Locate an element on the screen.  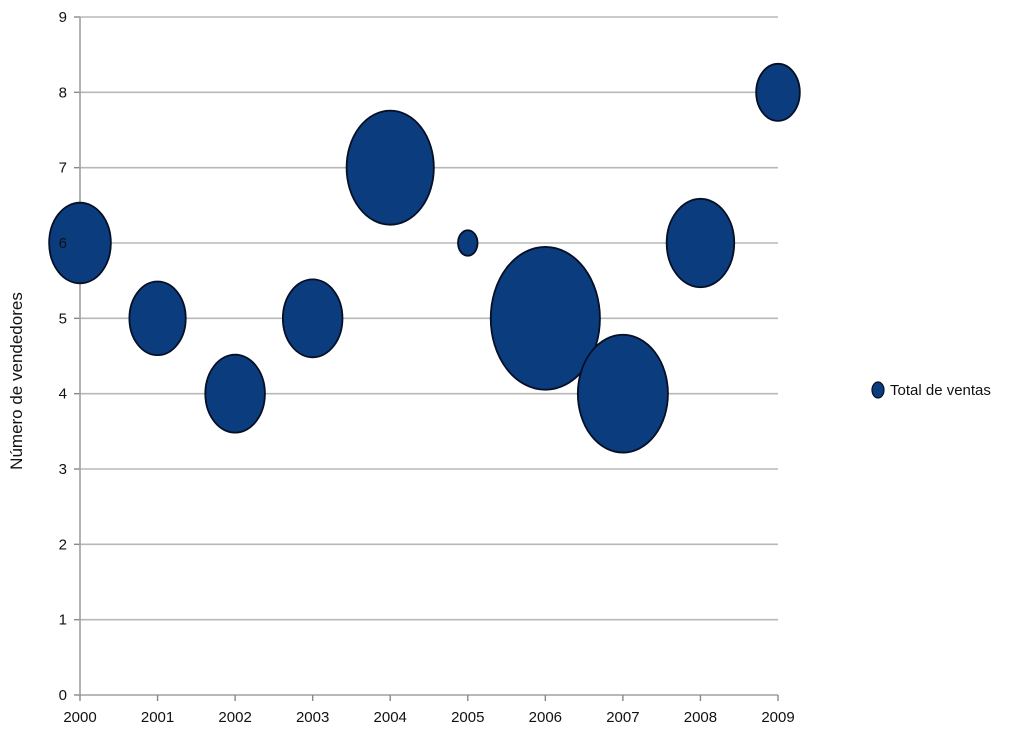
x-tick-label-2003: 2003 is located at coordinates (312, 717).